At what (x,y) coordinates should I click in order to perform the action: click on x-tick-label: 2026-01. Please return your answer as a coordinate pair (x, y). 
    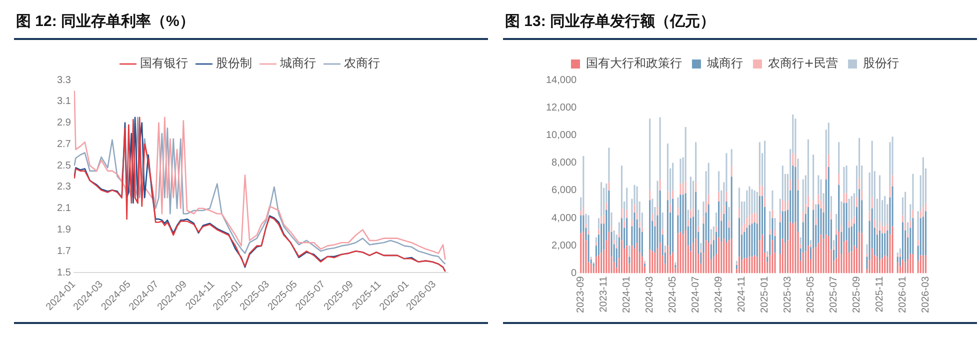
    Looking at the image, I should click on (902, 295).